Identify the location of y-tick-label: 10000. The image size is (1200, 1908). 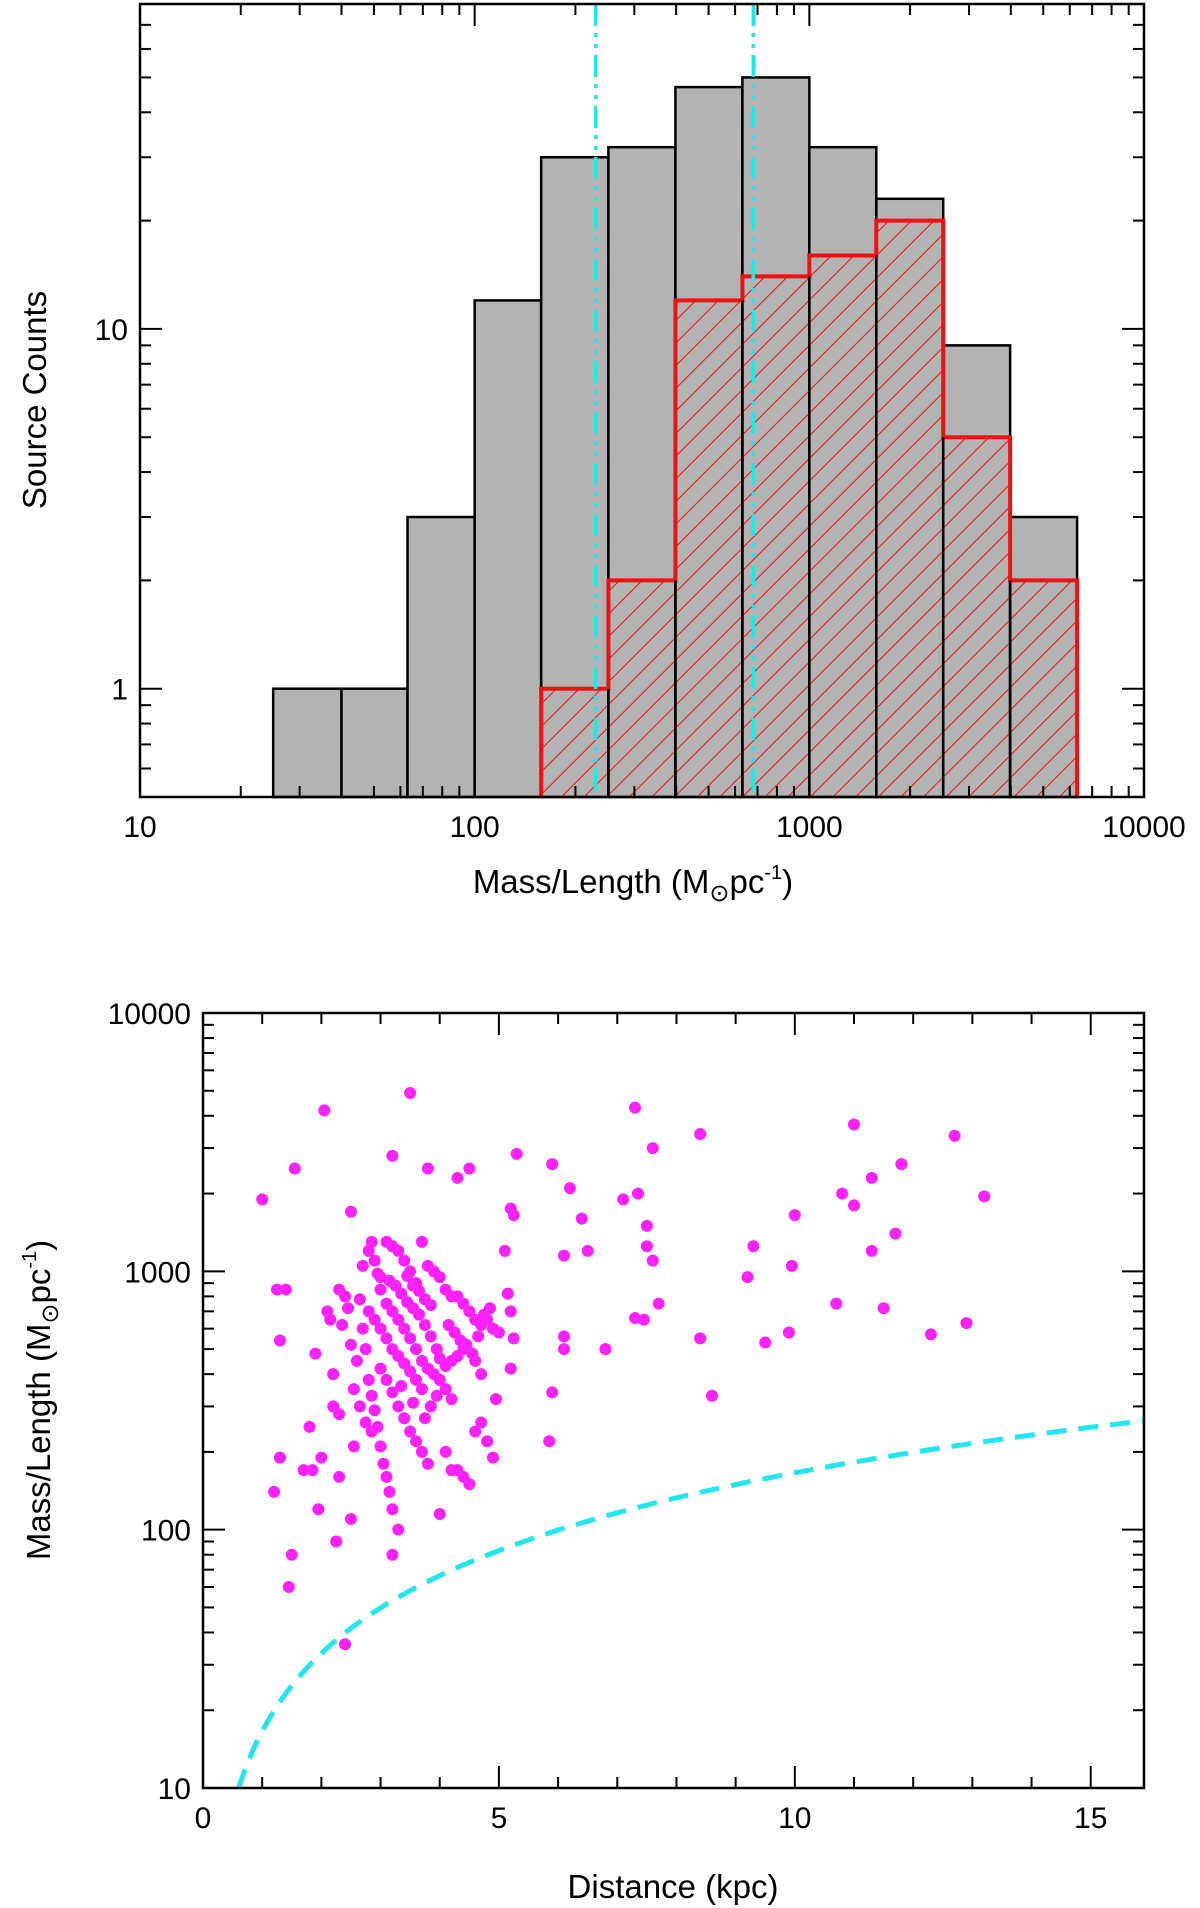
(149, 1014).